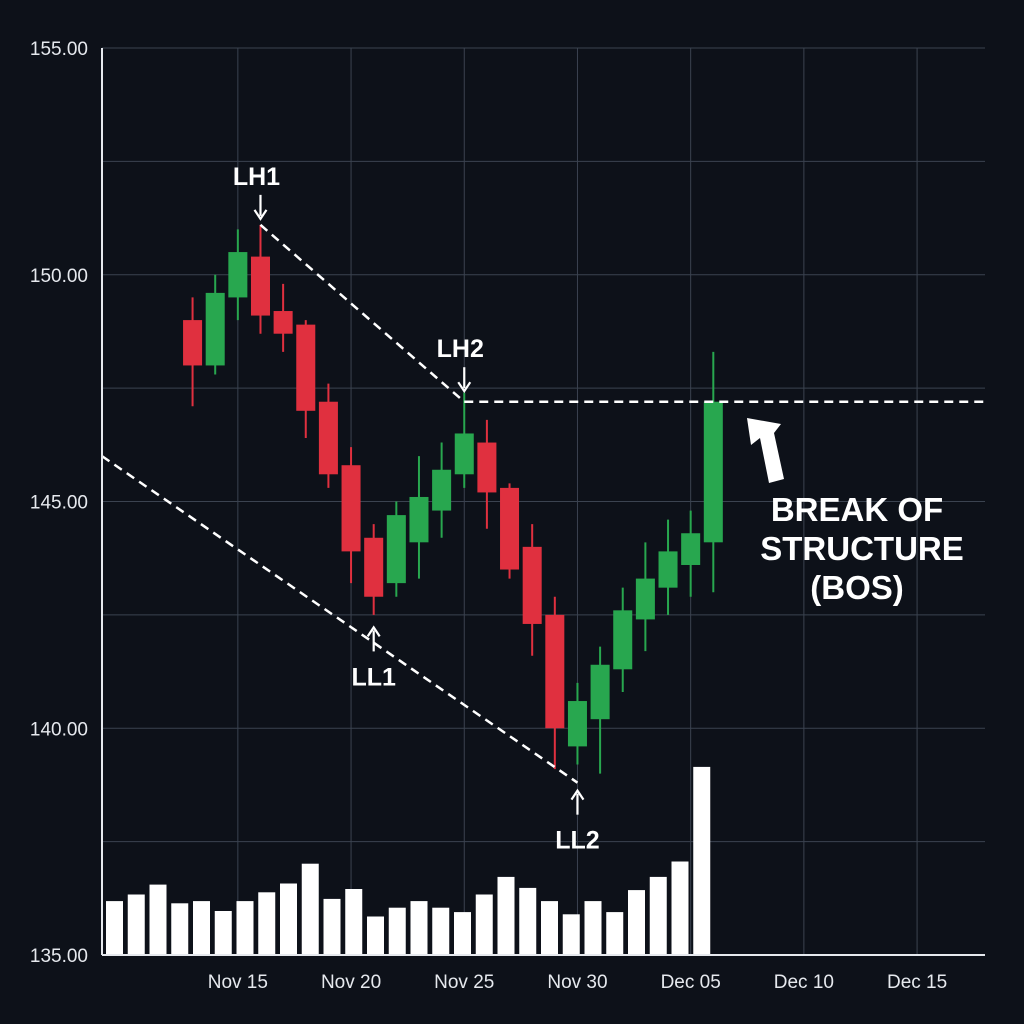 This screenshot has width=1024, height=1024. What do you see at coordinates (351, 982) in the screenshot?
I see `x-tick-label: Nov 20` at bounding box center [351, 982].